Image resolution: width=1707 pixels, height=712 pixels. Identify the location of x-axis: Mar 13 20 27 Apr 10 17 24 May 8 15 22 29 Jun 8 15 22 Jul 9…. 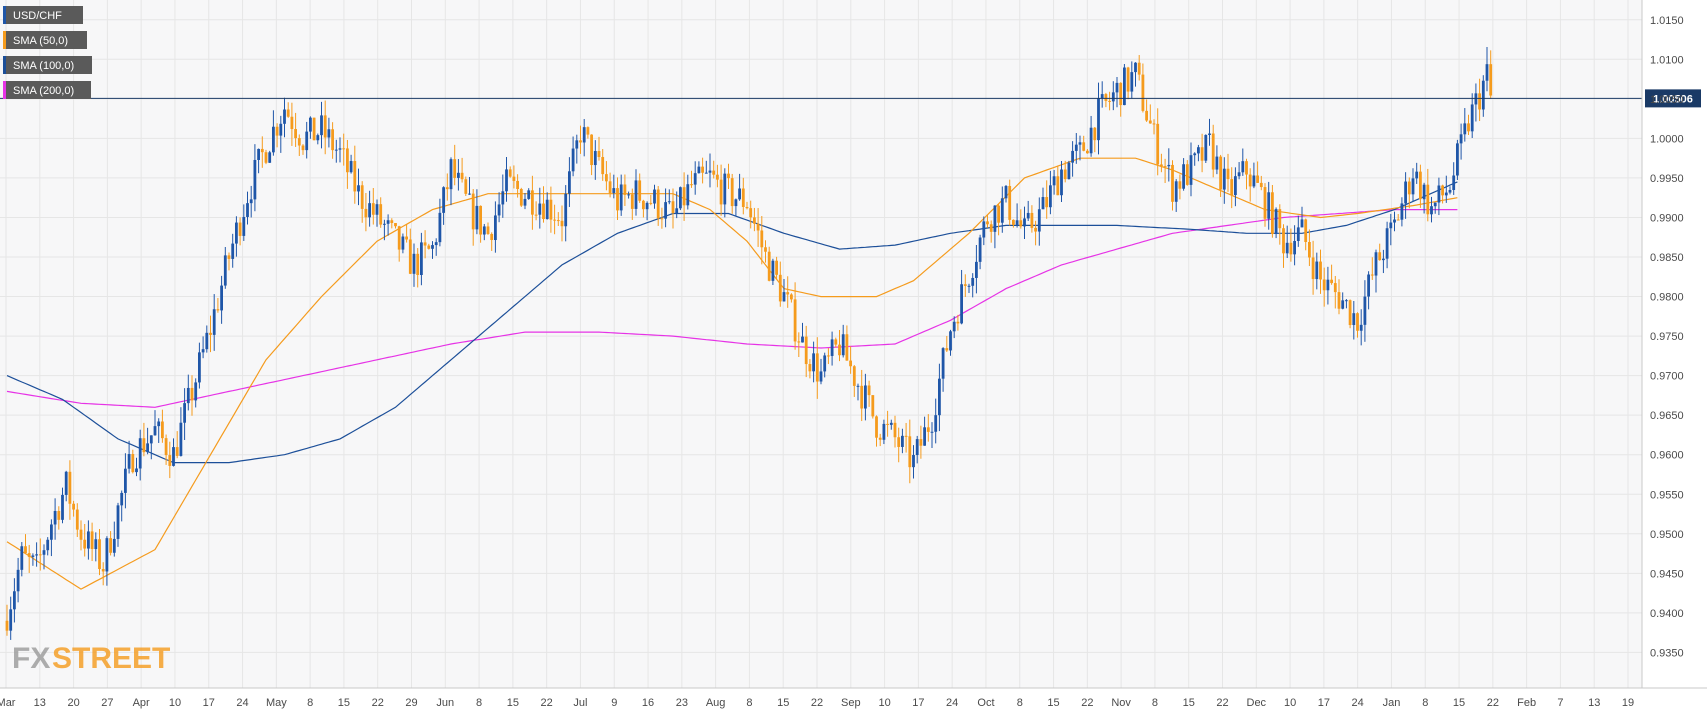
(817, 703).